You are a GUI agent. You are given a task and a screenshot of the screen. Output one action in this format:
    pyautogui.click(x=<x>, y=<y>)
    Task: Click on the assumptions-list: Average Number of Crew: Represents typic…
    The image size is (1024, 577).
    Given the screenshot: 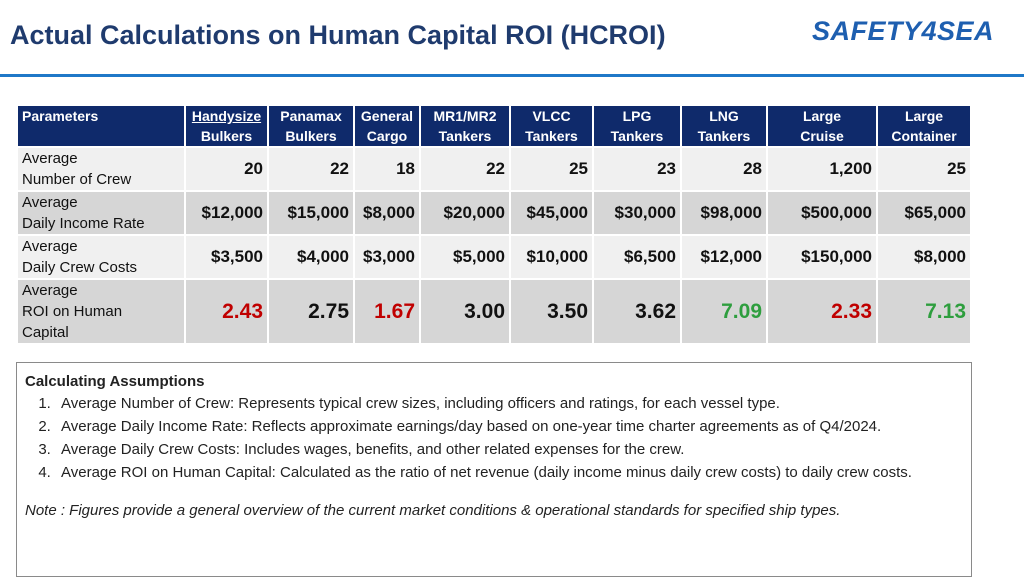 What is the action you would take?
    pyautogui.click(x=498, y=438)
    